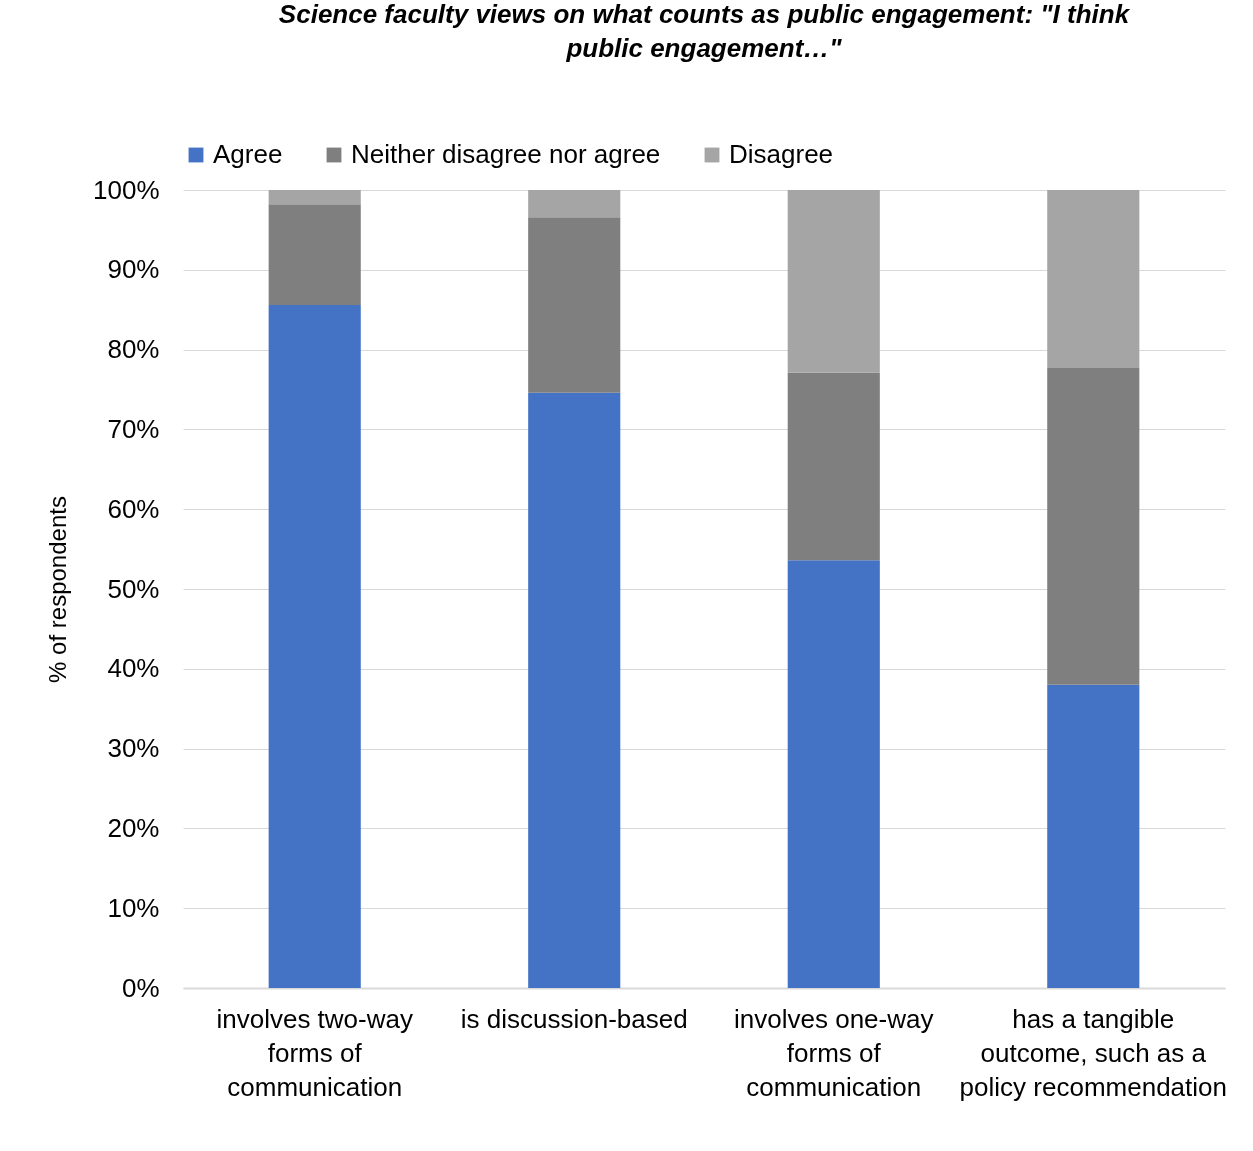  Describe the element at coordinates (834, 1052) in the screenshot. I see `x-tick-label: involves one-way forms of communication` at that location.